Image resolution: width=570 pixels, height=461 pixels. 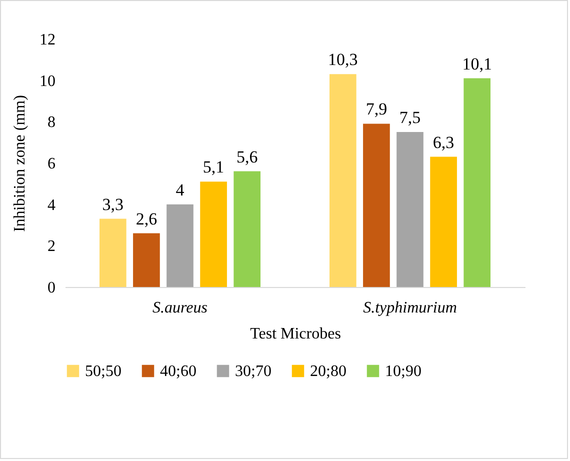 What do you see at coordinates (253, 371) in the screenshot?
I see `legend-label: 30;70` at bounding box center [253, 371].